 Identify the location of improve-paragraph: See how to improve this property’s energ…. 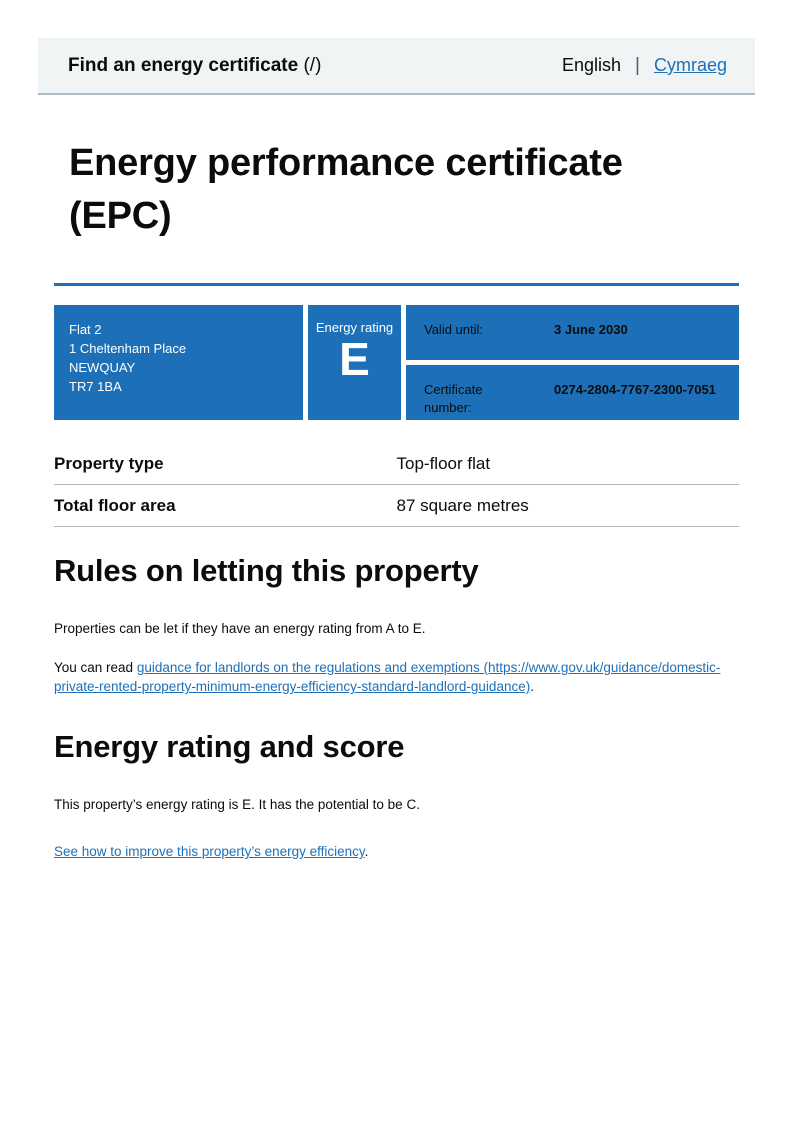
(396, 851).